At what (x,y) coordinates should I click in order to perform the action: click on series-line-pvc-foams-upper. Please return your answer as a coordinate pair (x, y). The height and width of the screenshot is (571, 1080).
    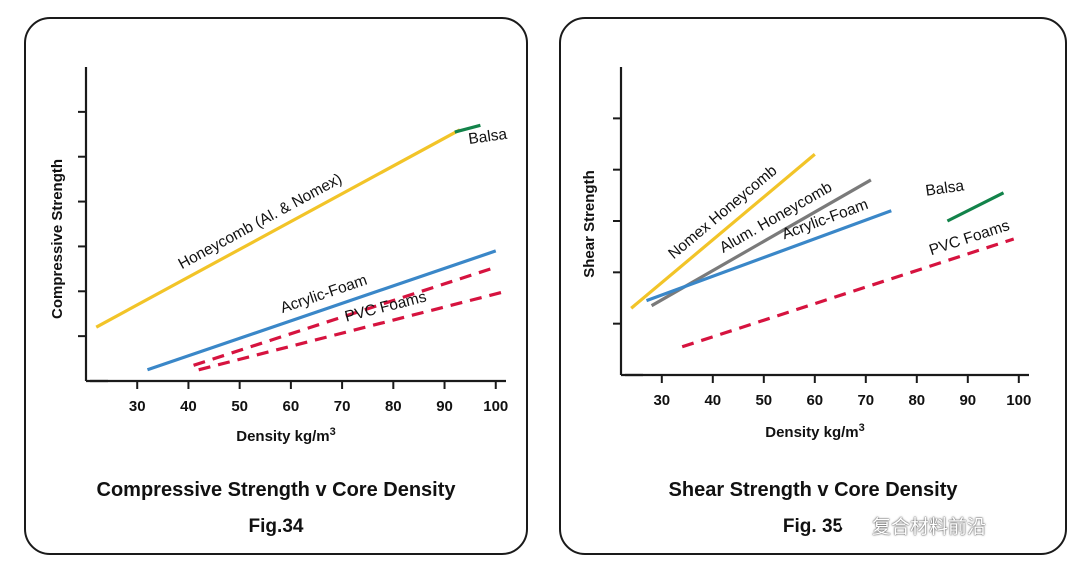
    Looking at the image, I should click on (342, 317).